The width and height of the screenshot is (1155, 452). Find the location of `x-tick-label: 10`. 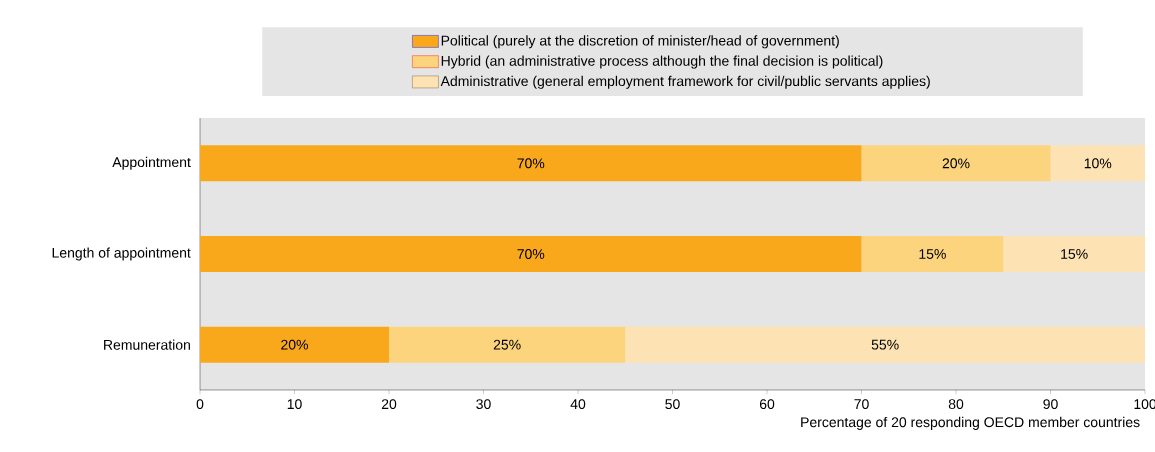

x-tick-label: 10 is located at coordinates (294, 404).